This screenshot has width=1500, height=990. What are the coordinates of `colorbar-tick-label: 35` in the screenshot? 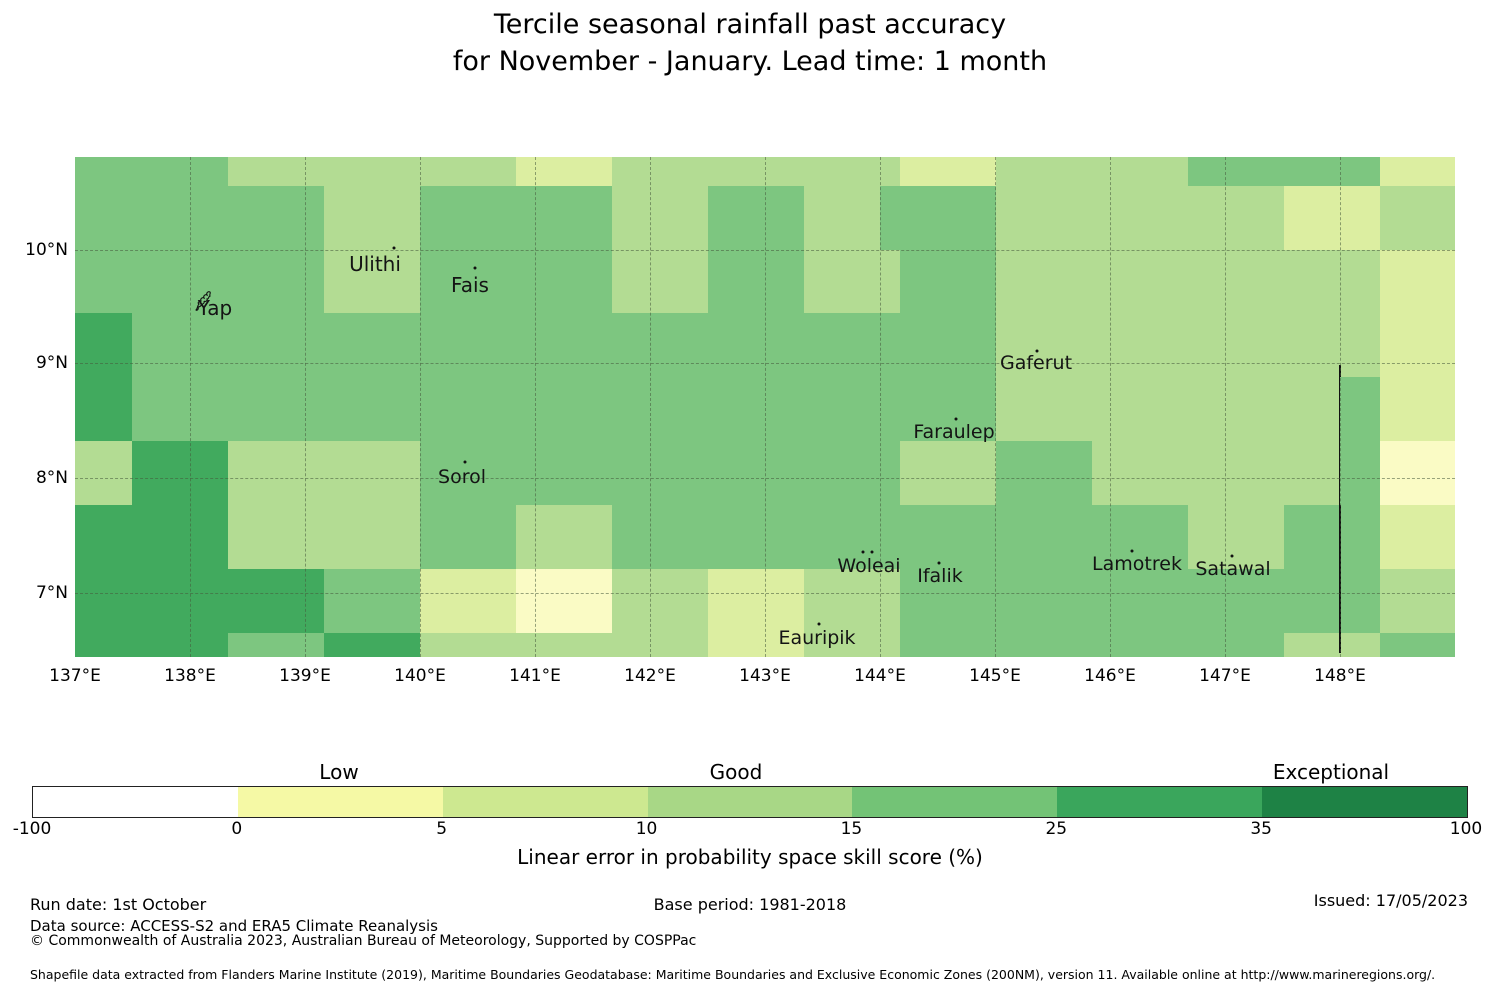 It's located at (1261, 829).